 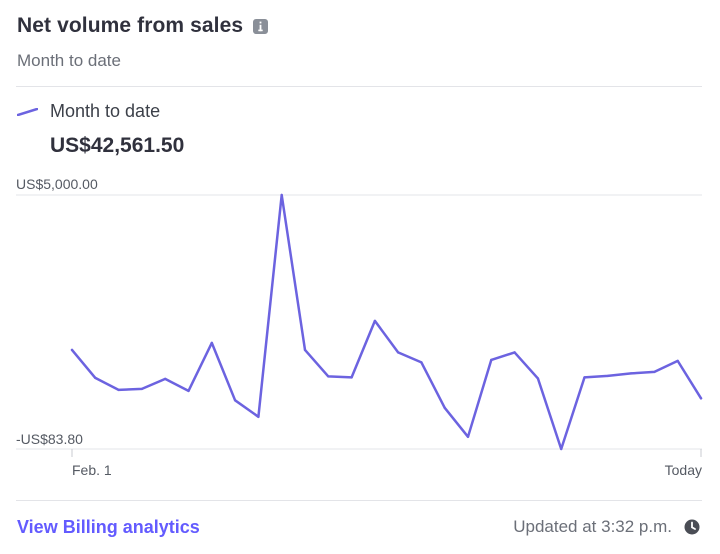 I want to click on y-axis-max-label: US$5,000.00, so click(x=57, y=184).